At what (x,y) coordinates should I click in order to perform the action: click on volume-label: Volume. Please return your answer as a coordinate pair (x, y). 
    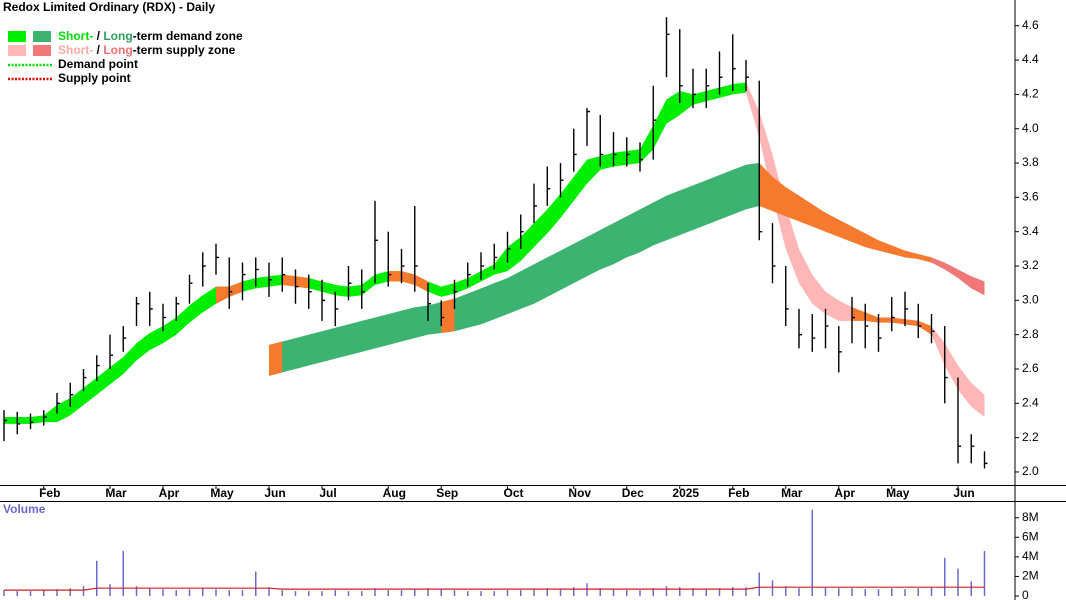
    Looking at the image, I should click on (24, 509).